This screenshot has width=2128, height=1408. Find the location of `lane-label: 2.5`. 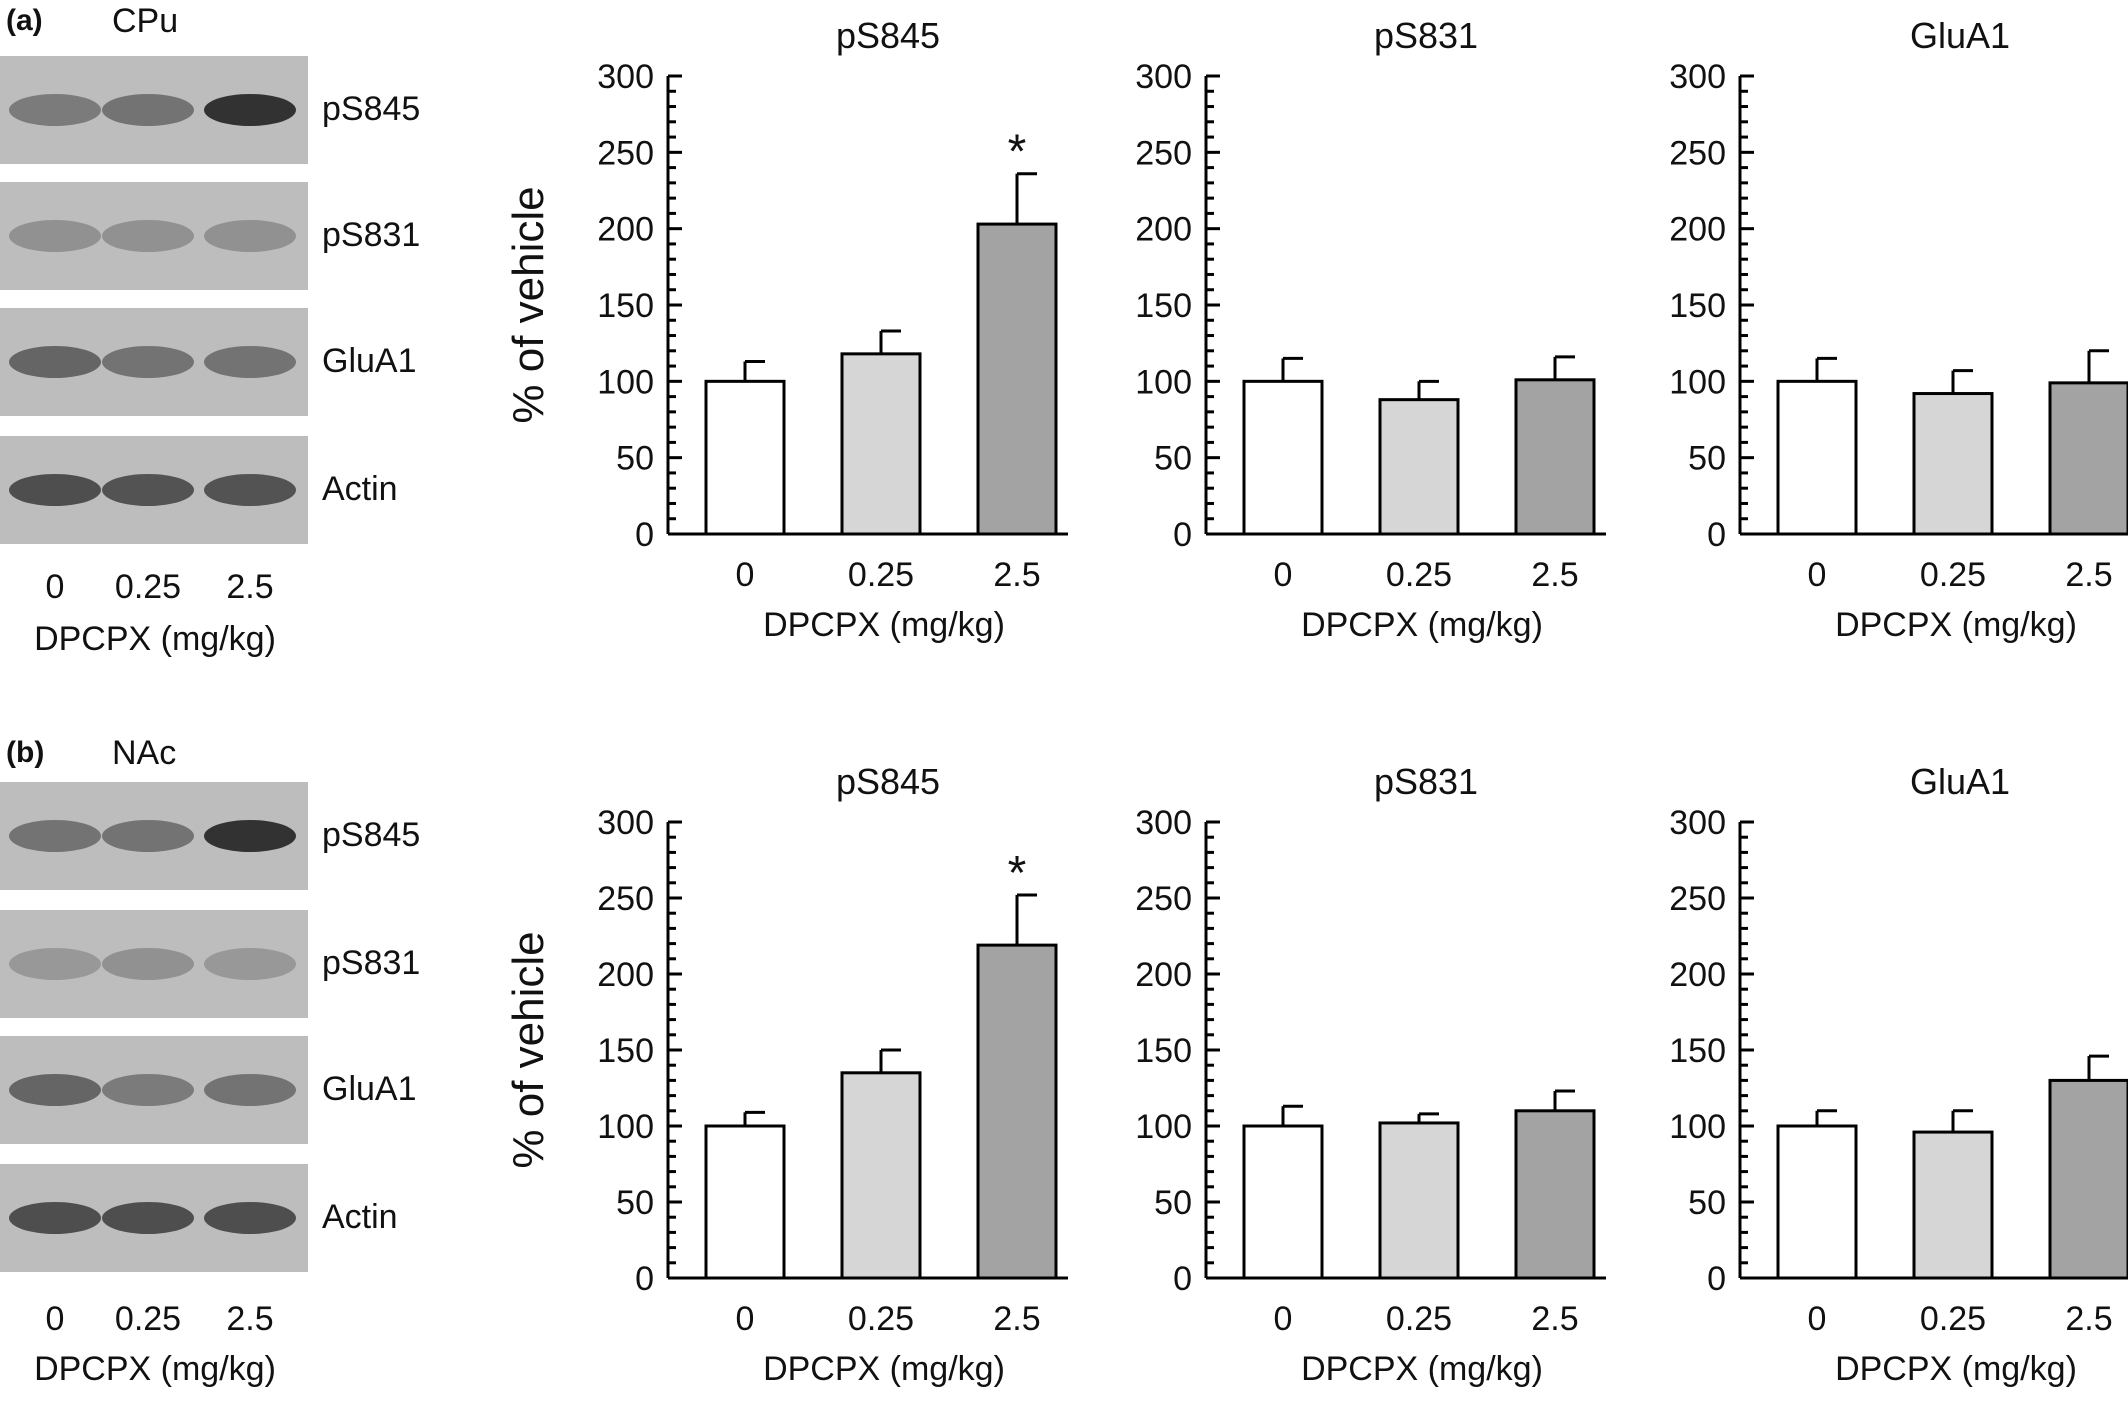

lane-label: 2.5 is located at coordinates (249, 587).